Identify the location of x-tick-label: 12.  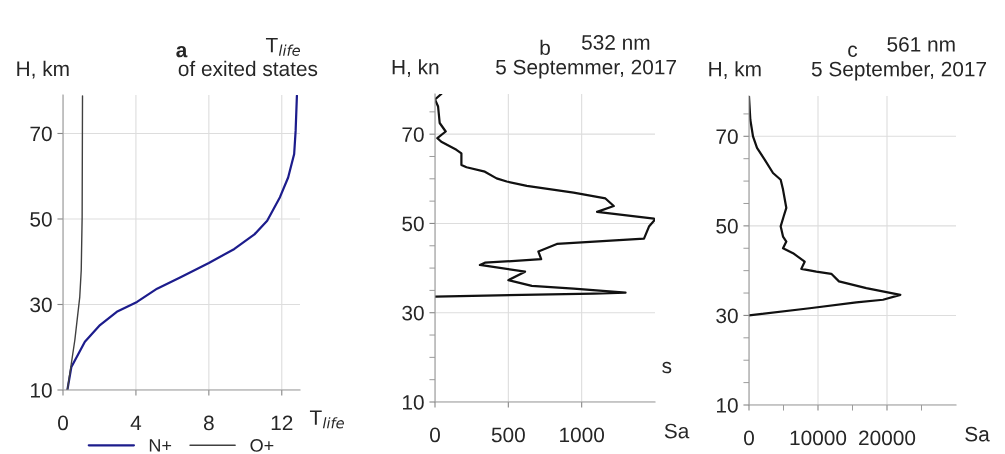
(282, 423).